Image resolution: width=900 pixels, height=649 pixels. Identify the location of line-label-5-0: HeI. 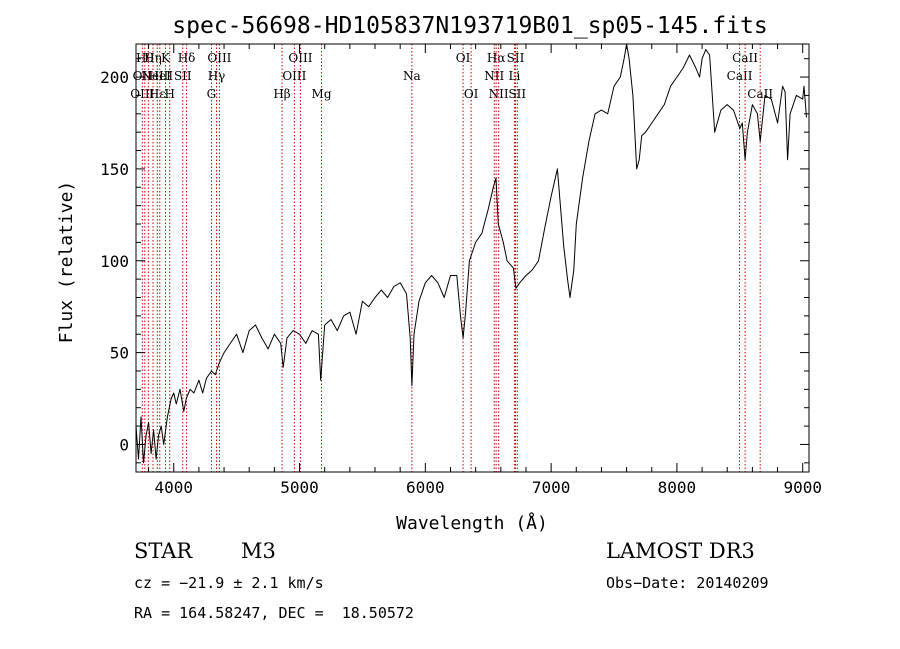
(160, 76).